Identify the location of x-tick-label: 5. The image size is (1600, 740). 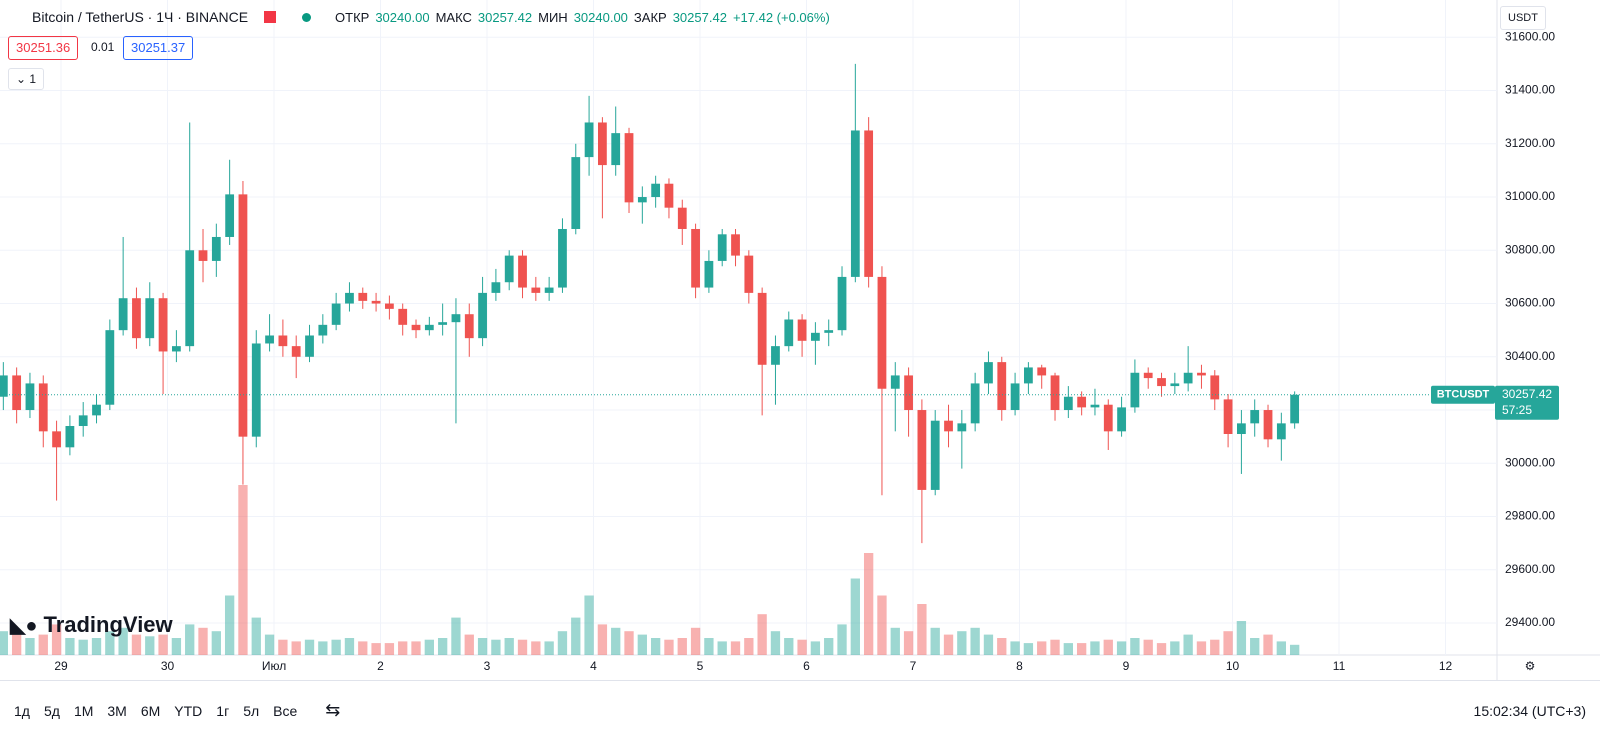
(700, 666).